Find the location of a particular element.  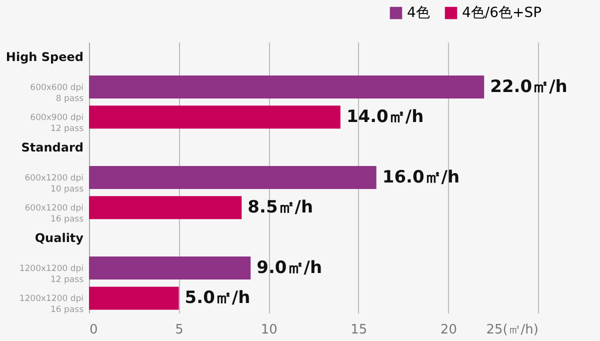

x-tick-label: 0 is located at coordinates (94, 330).